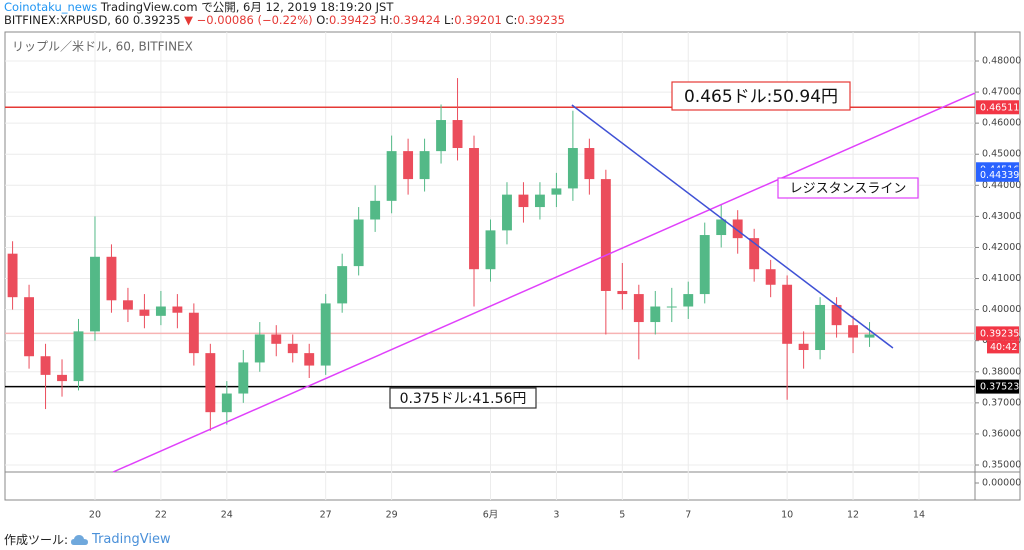  Describe the element at coordinates (478, 20) in the screenshot. I see `ohlc-value: 0.39201` at that location.